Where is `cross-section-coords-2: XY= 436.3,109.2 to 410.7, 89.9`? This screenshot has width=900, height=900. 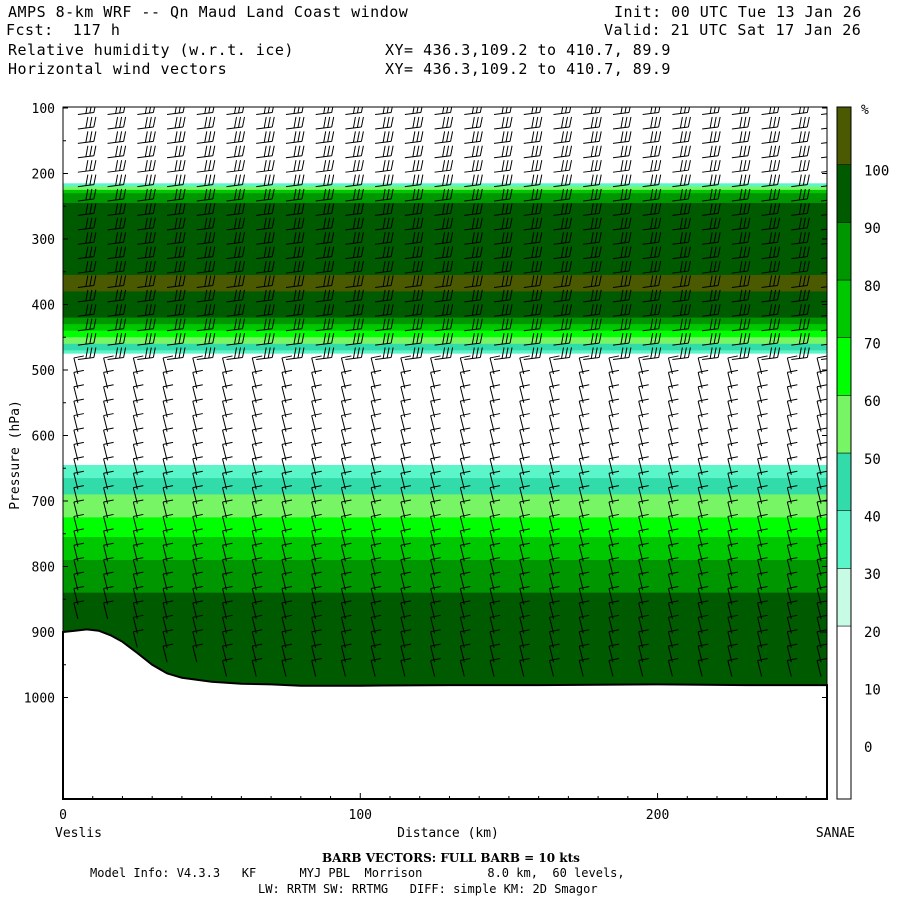 cross-section-coords-2: XY= 436.3,109.2 to 410.7, 89.9 is located at coordinates (528, 69).